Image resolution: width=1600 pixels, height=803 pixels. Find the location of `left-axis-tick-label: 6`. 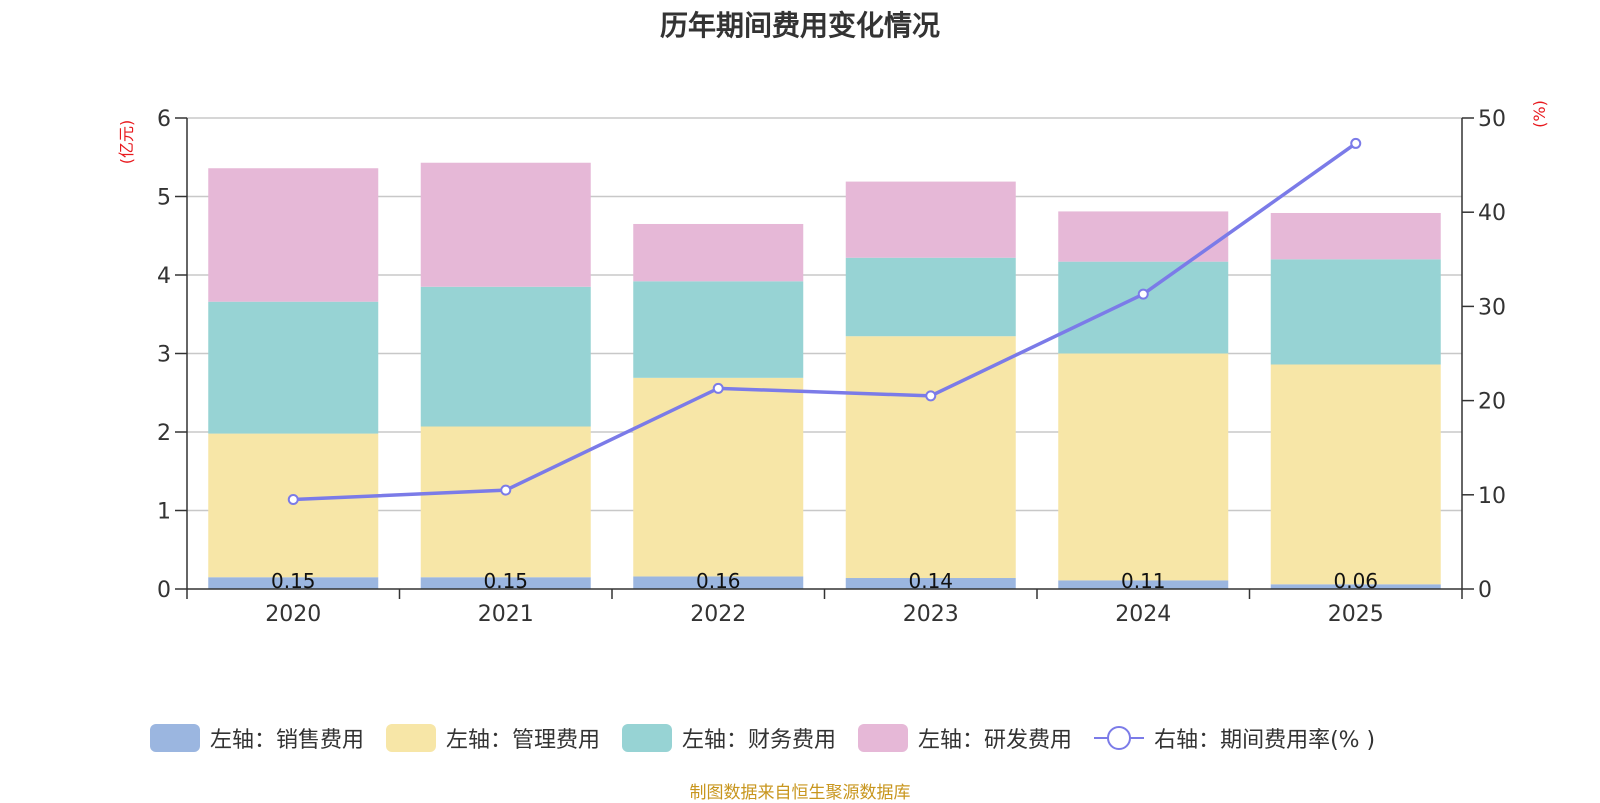

left-axis-tick-label: 6 is located at coordinates (164, 119).